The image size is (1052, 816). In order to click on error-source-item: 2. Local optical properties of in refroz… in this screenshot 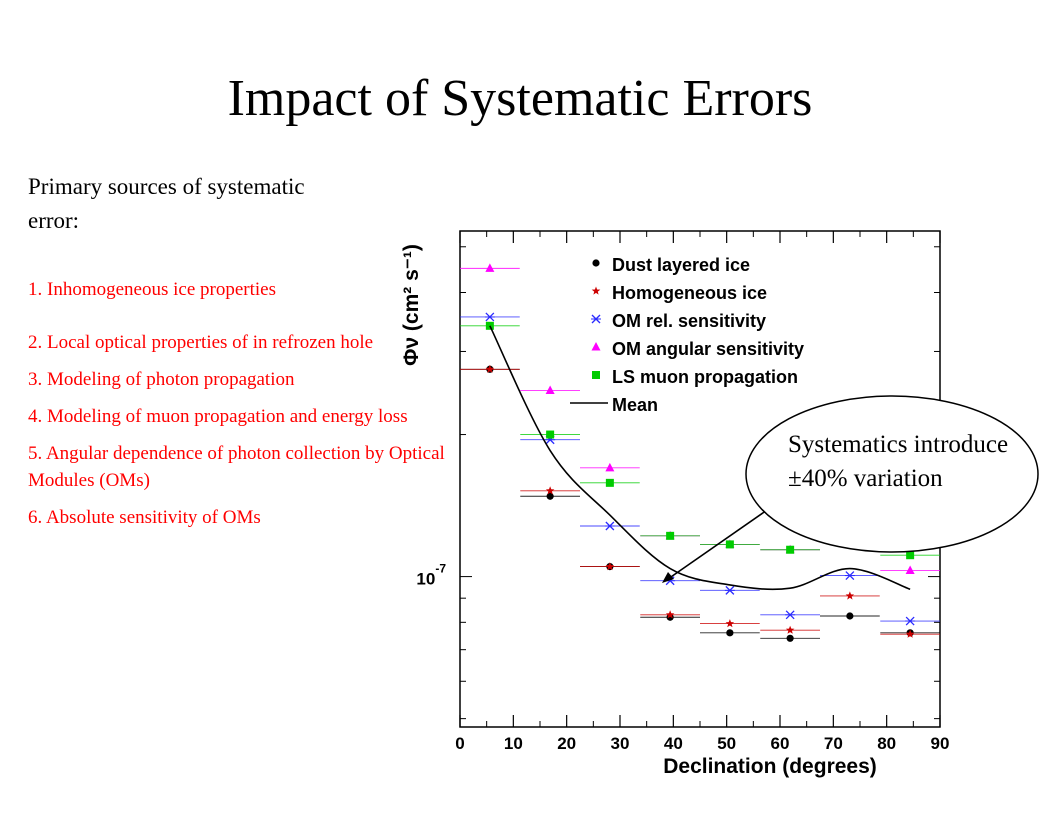, I will do `click(201, 342)`.